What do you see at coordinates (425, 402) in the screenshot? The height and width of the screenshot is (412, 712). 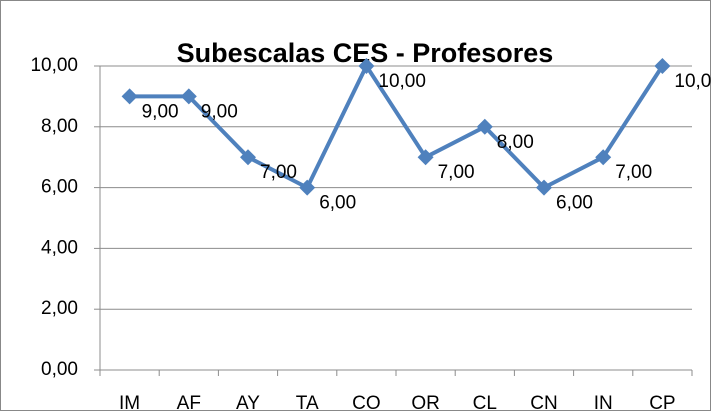 I see `x-tick-label: OR` at bounding box center [425, 402].